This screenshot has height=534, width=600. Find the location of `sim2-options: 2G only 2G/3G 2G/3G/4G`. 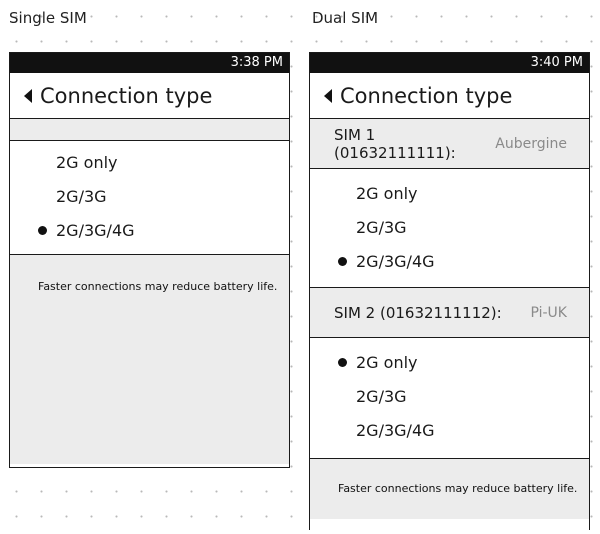

sim2-options: 2G only 2G/3G 2G/3G/4G is located at coordinates (449, 398).